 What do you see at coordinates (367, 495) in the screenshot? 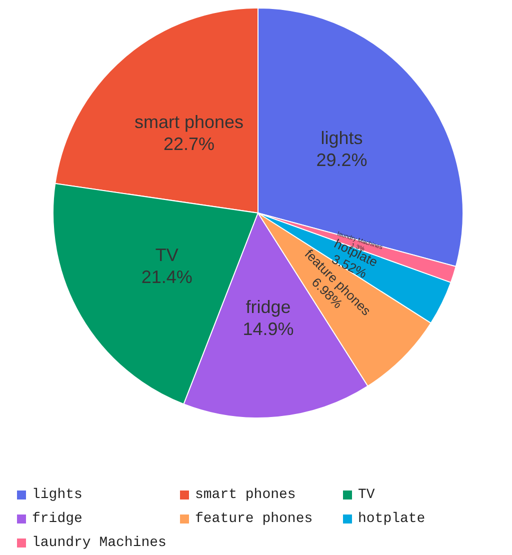
I see `legend-label: TV` at bounding box center [367, 495].